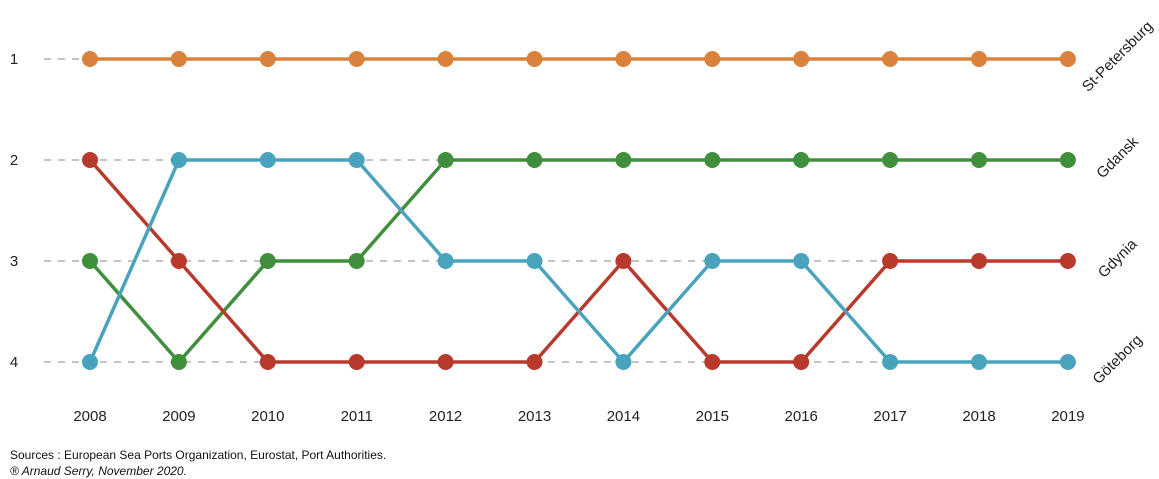 The height and width of the screenshot is (479, 1159). Describe the element at coordinates (14, 211) in the screenshot. I see `y-axis: 1 2 3 4` at that location.